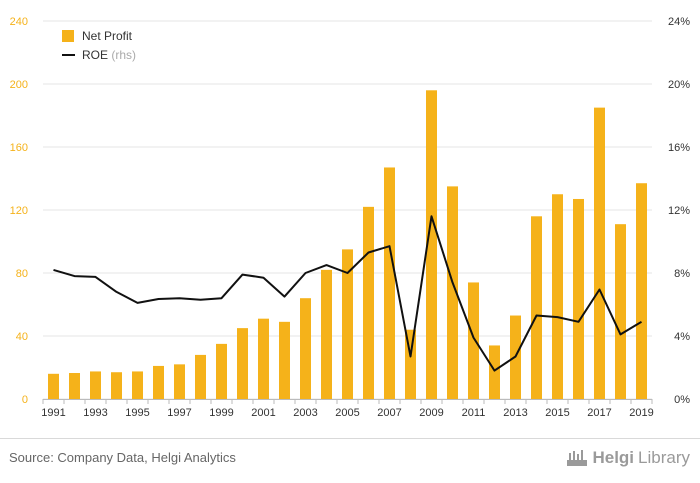 This screenshot has width=700, height=483. I want to click on x-tick-label: 2015, so click(557, 413).